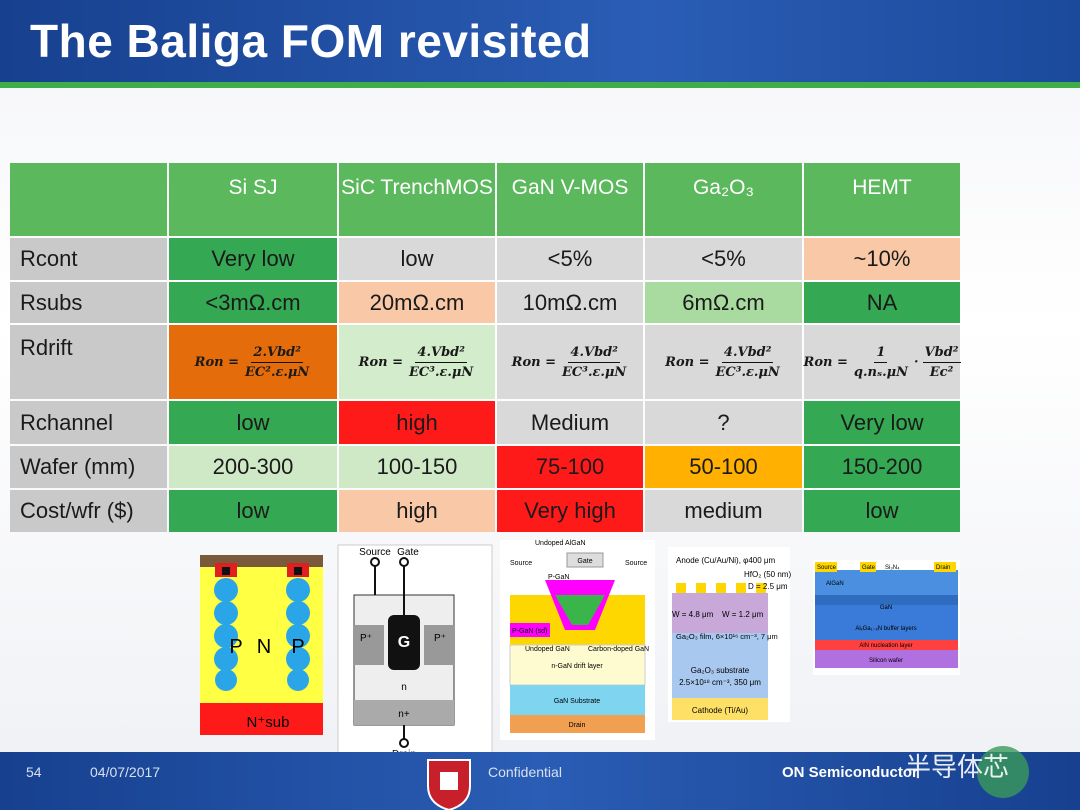 The height and width of the screenshot is (810, 1080). I want to click on row-label: Rcont, so click(88, 259).